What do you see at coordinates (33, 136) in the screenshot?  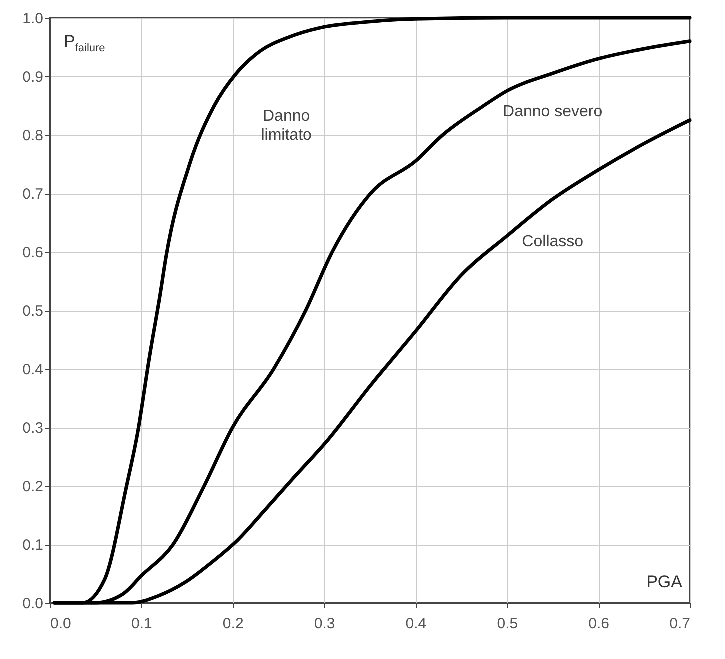 I see `y-tick-label: 0.8` at bounding box center [33, 136].